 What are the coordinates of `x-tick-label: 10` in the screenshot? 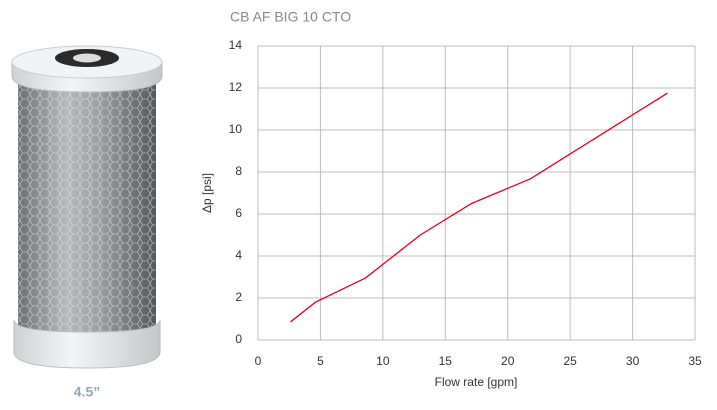 It's located at (383, 361).